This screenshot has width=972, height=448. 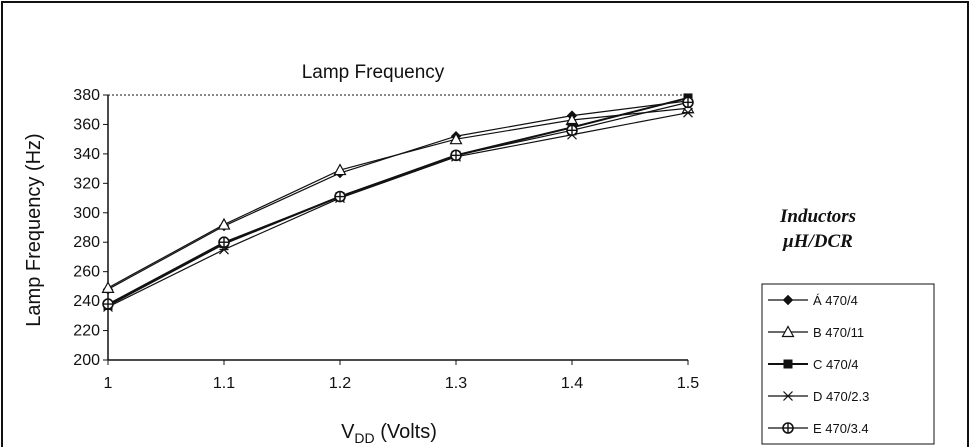 I want to click on legend-label: D 470/2.3, so click(x=841, y=396).